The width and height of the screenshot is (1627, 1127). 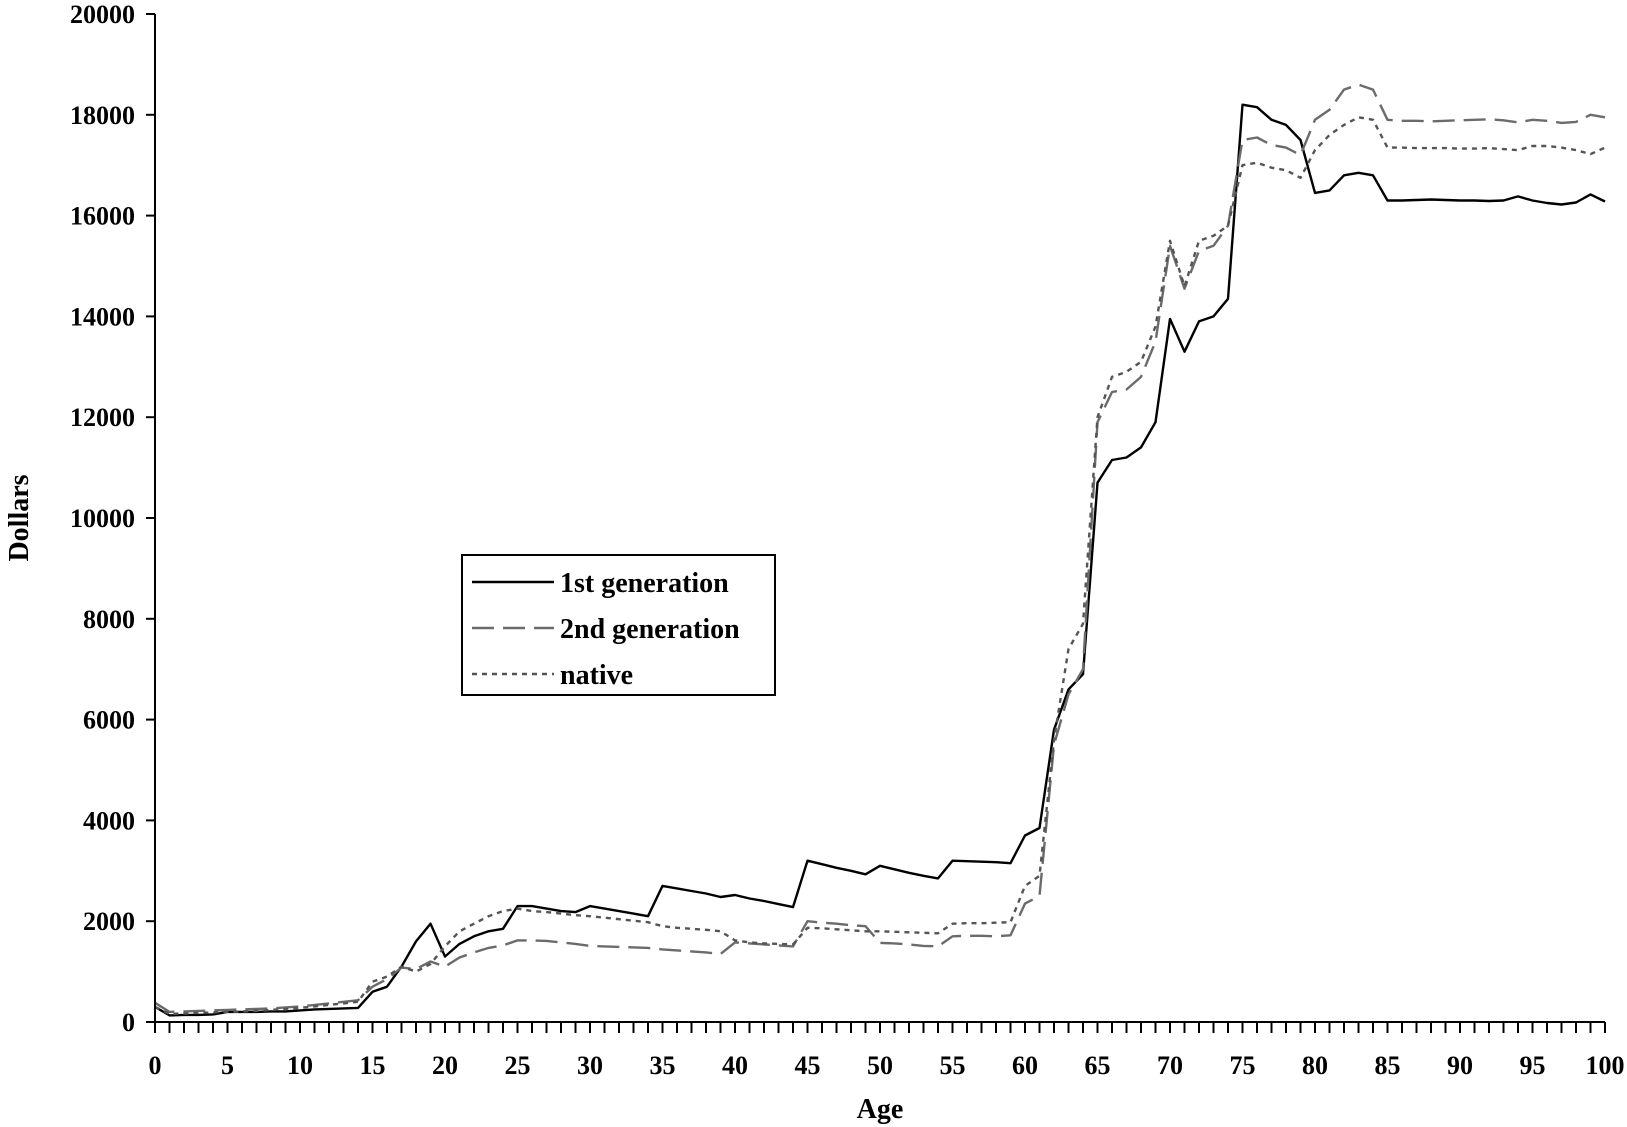 I want to click on y-tick-label: 16000, so click(x=102, y=216).